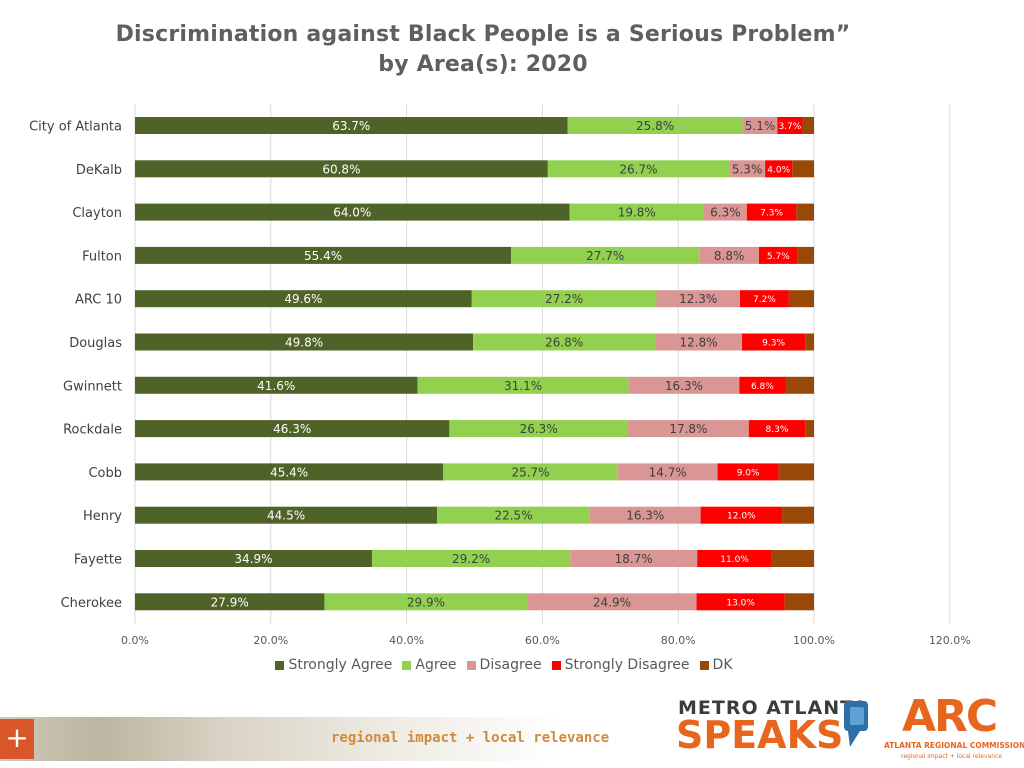 Image resolution: width=1024 pixels, height=768 pixels. What do you see at coordinates (75, 127) in the screenshot?
I see `category-label: City of Atlanta` at bounding box center [75, 127].